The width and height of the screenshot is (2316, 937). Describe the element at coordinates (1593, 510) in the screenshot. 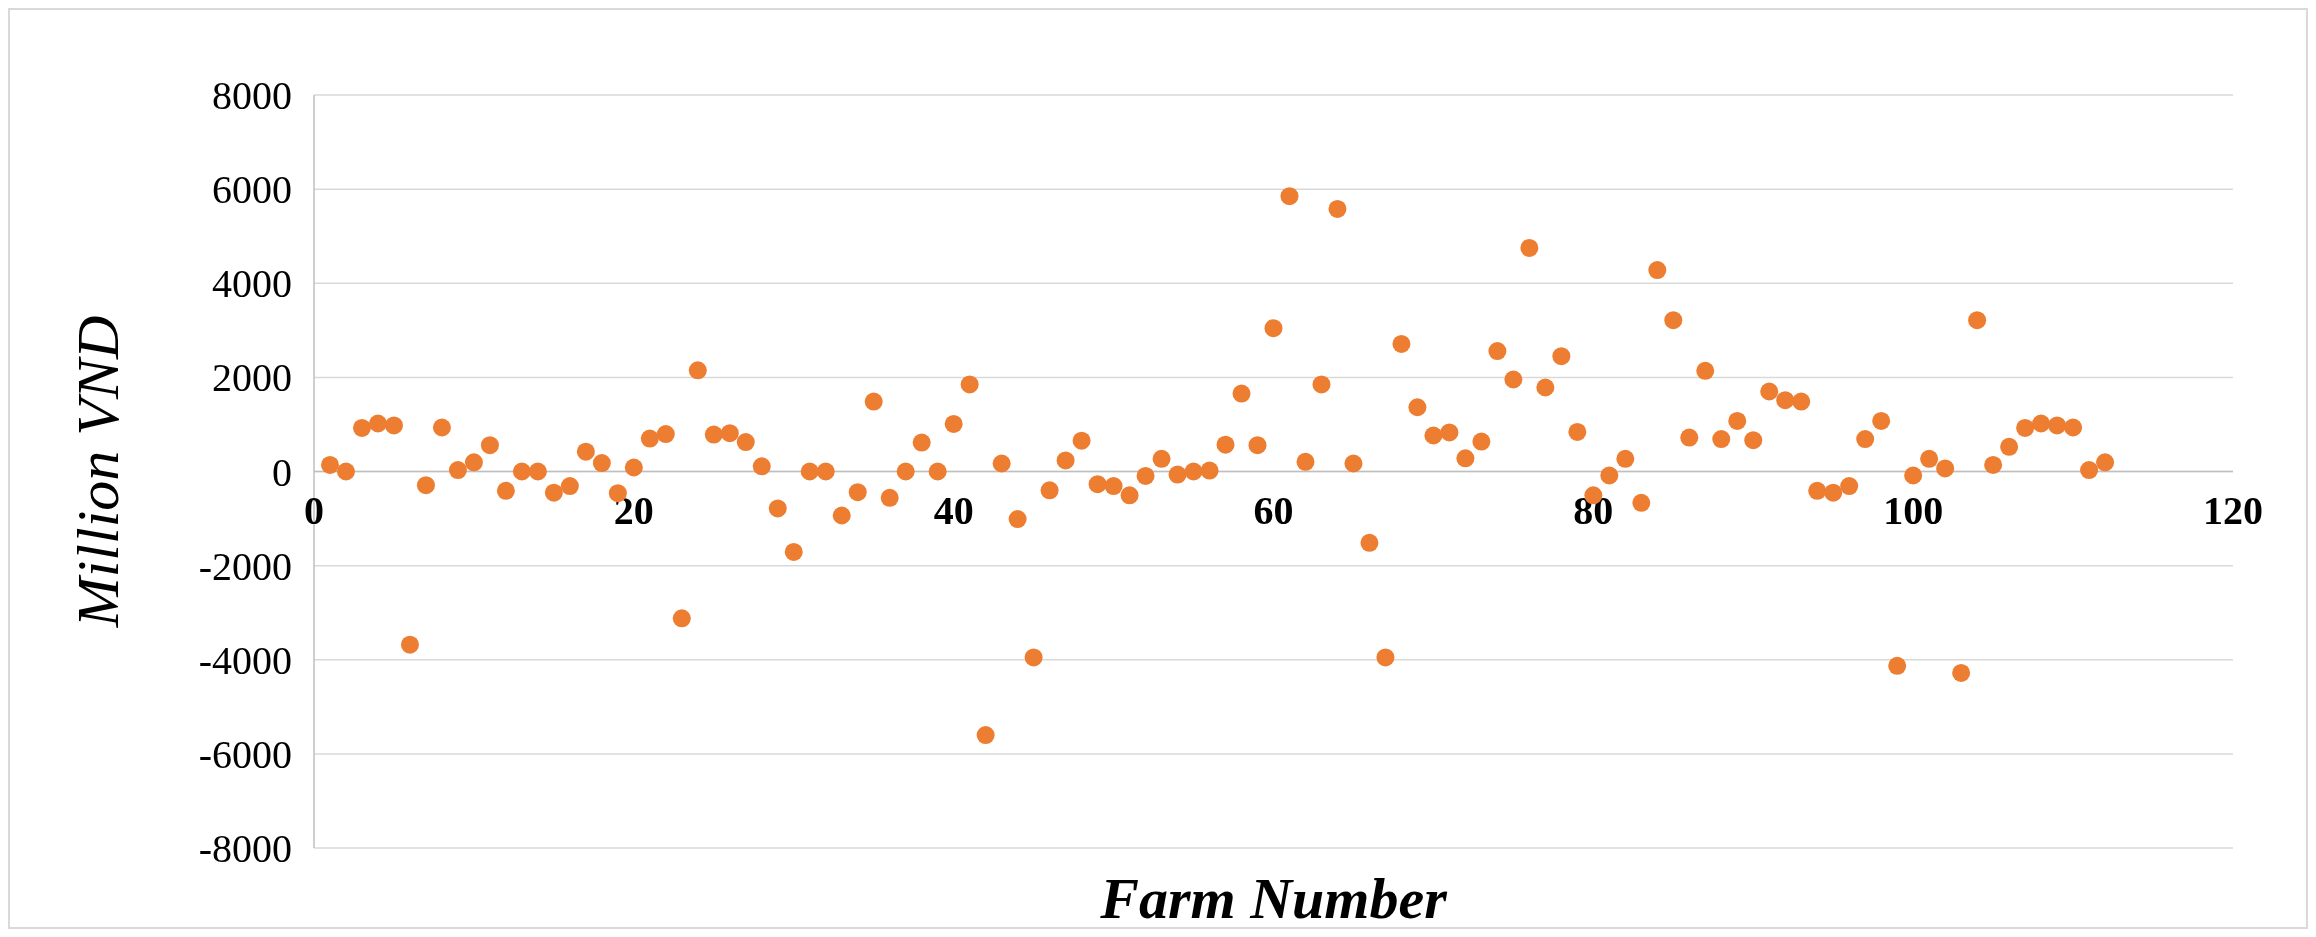

I see `x-tick-label: 80` at that location.